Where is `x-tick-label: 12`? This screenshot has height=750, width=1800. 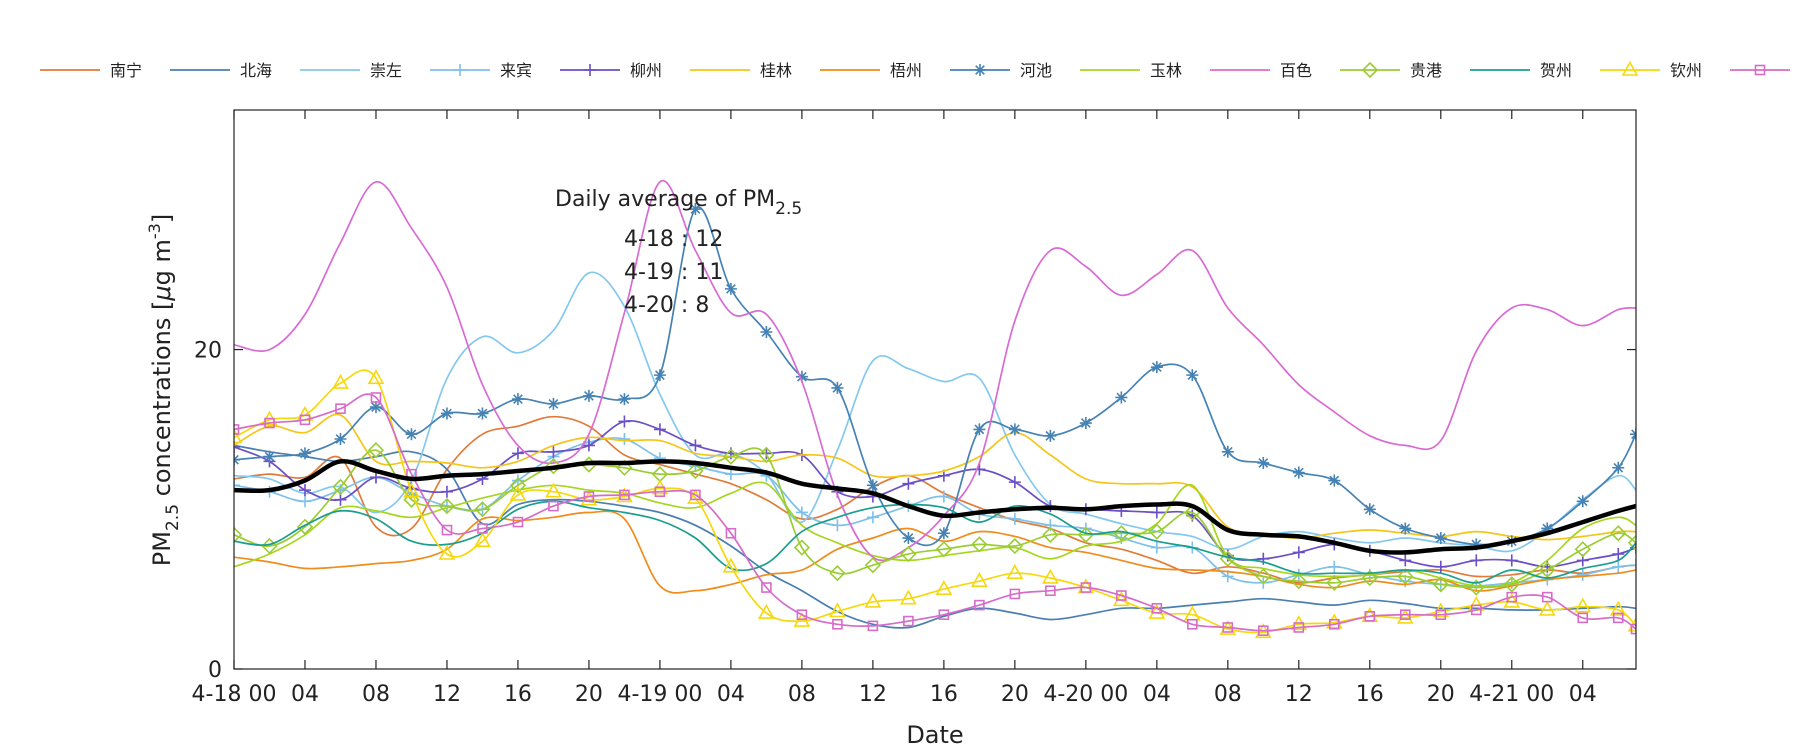 x-tick-label: 12 is located at coordinates (873, 694).